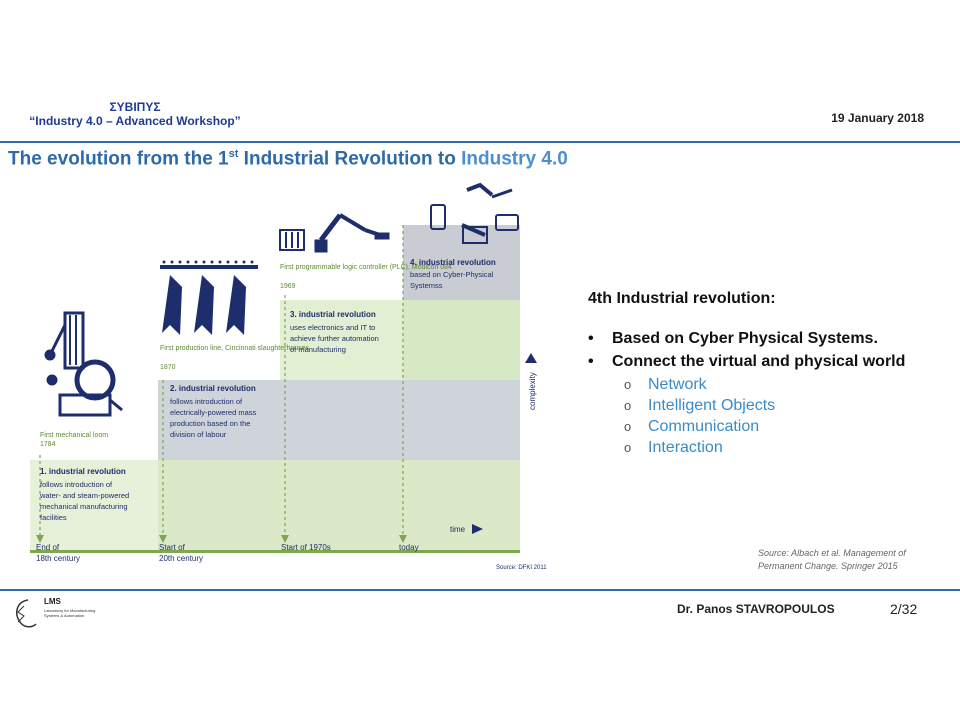  Describe the element at coordinates (84, 495) in the screenshot. I see `stage1-text-2: water- and steam-powered` at that location.